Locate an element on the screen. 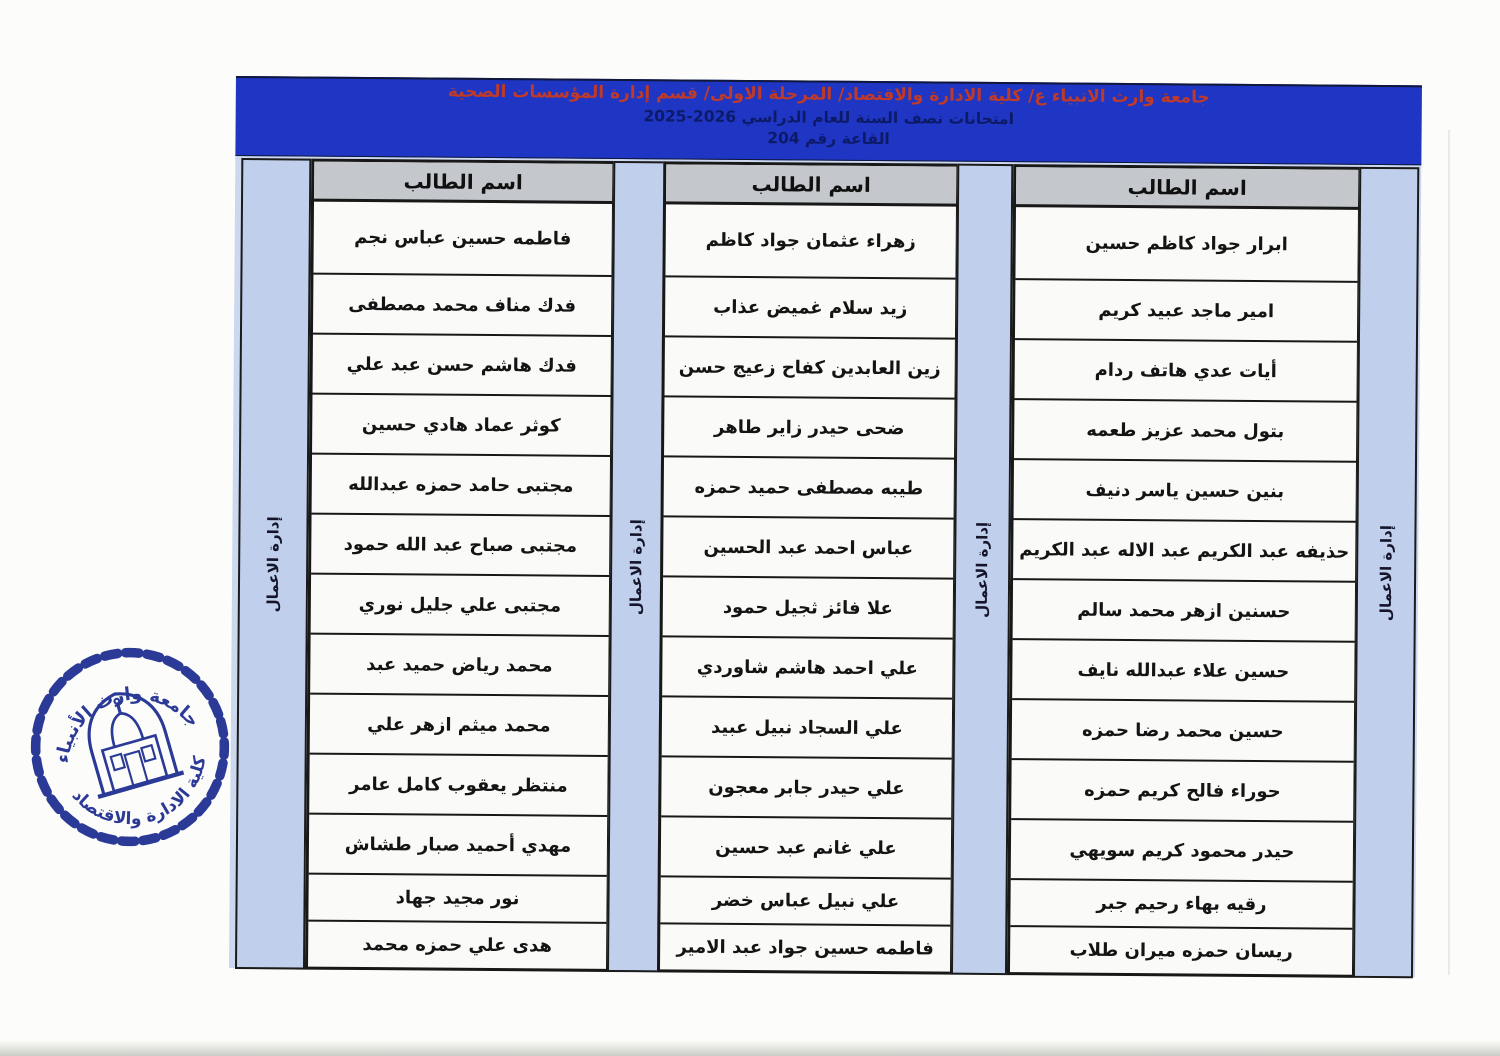 The width and height of the screenshot is (1500, 1056). table-row: عباس احمد عبد الحسين is located at coordinates (808, 548).